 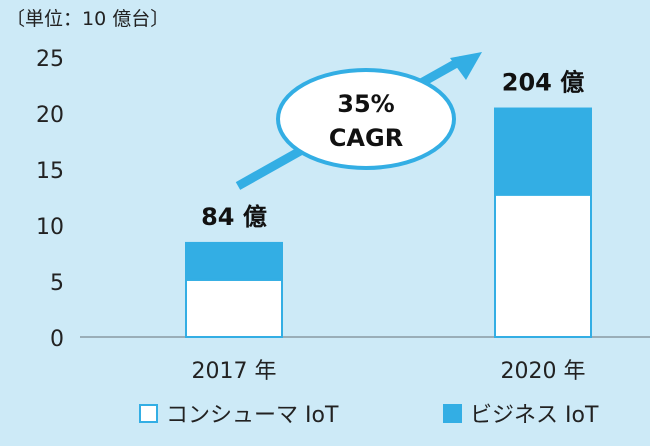 What do you see at coordinates (543, 371) in the screenshot?
I see `x-tick-label: 2020 年` at bounding box center [543, 371].